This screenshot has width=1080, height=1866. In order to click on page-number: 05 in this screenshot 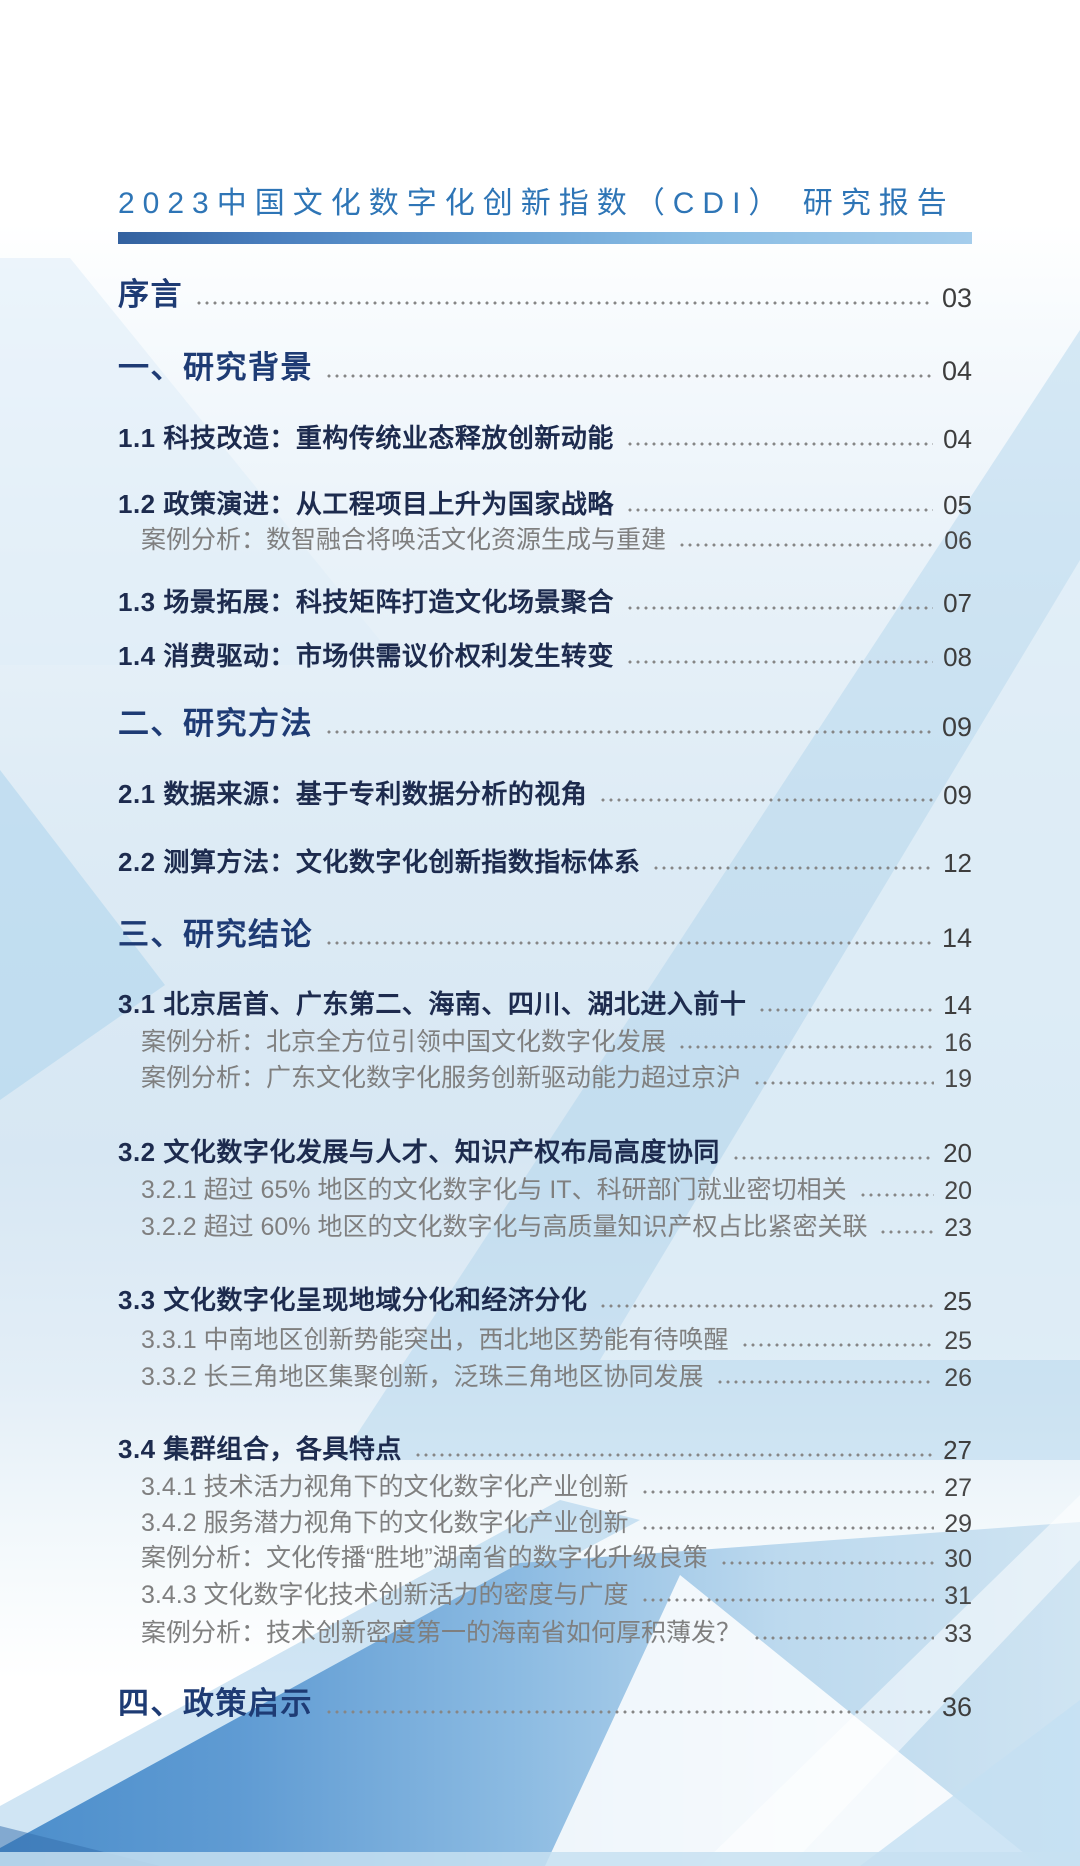, I will do `click(957, 504)`.